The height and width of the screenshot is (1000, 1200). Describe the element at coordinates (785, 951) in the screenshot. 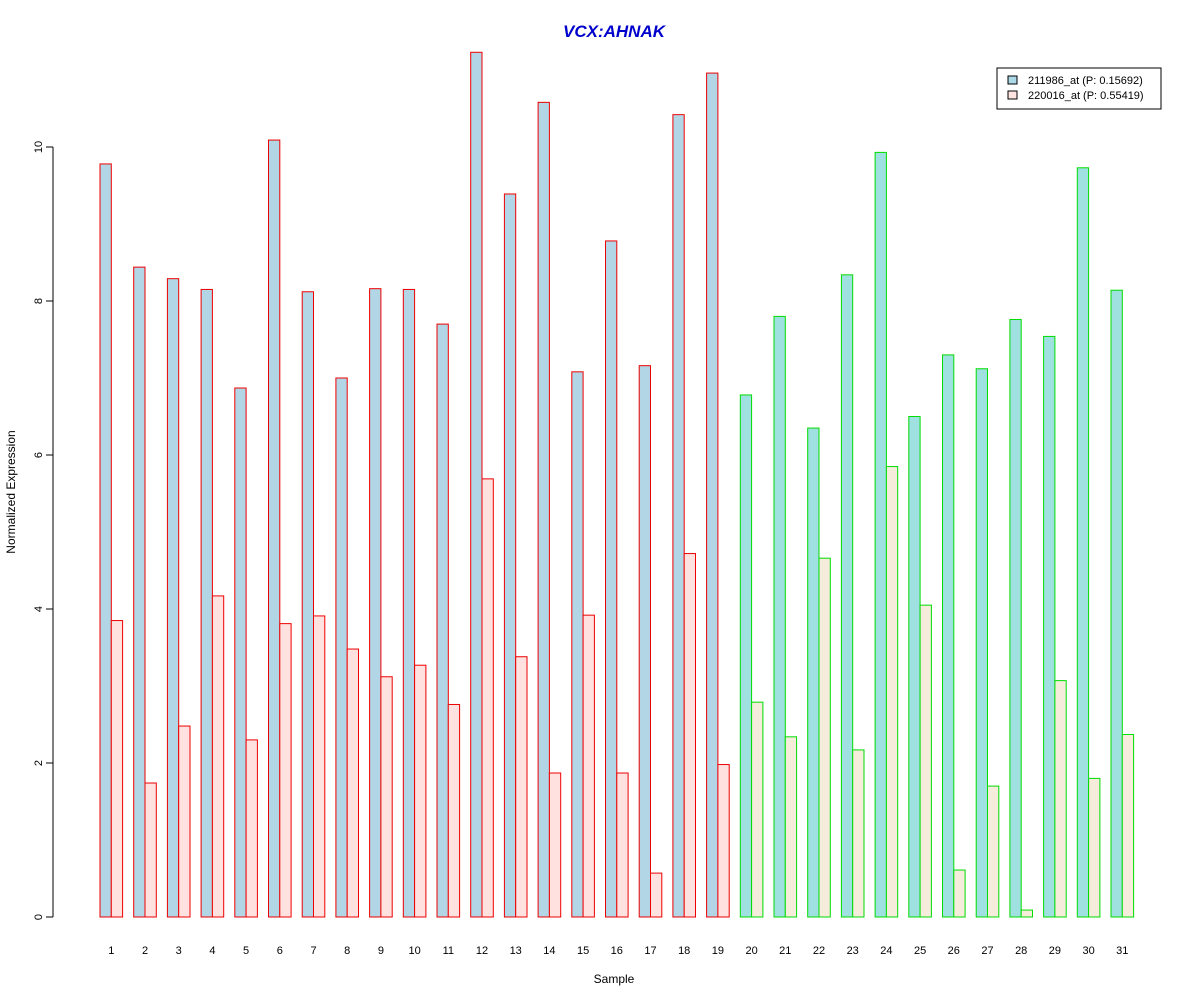

I see `x-tick-label: 21` at that location.